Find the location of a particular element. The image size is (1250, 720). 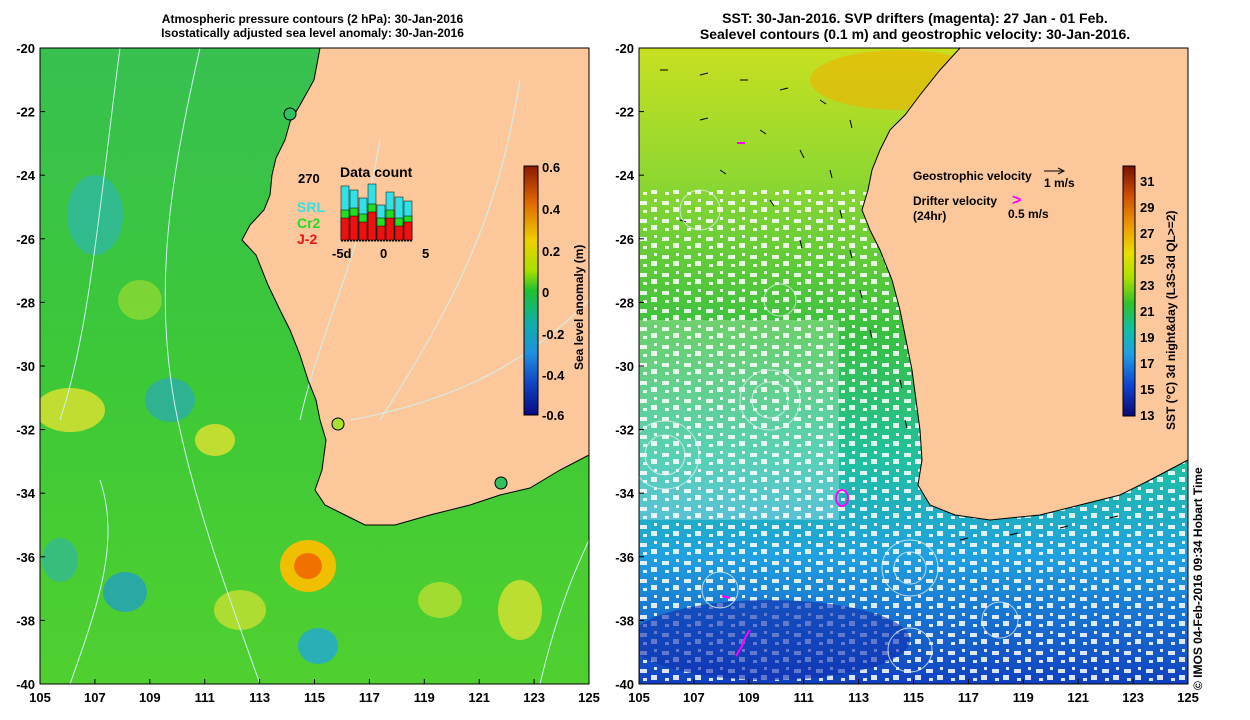

sla-tick: -0.2 is located at coordinates (553, 334).